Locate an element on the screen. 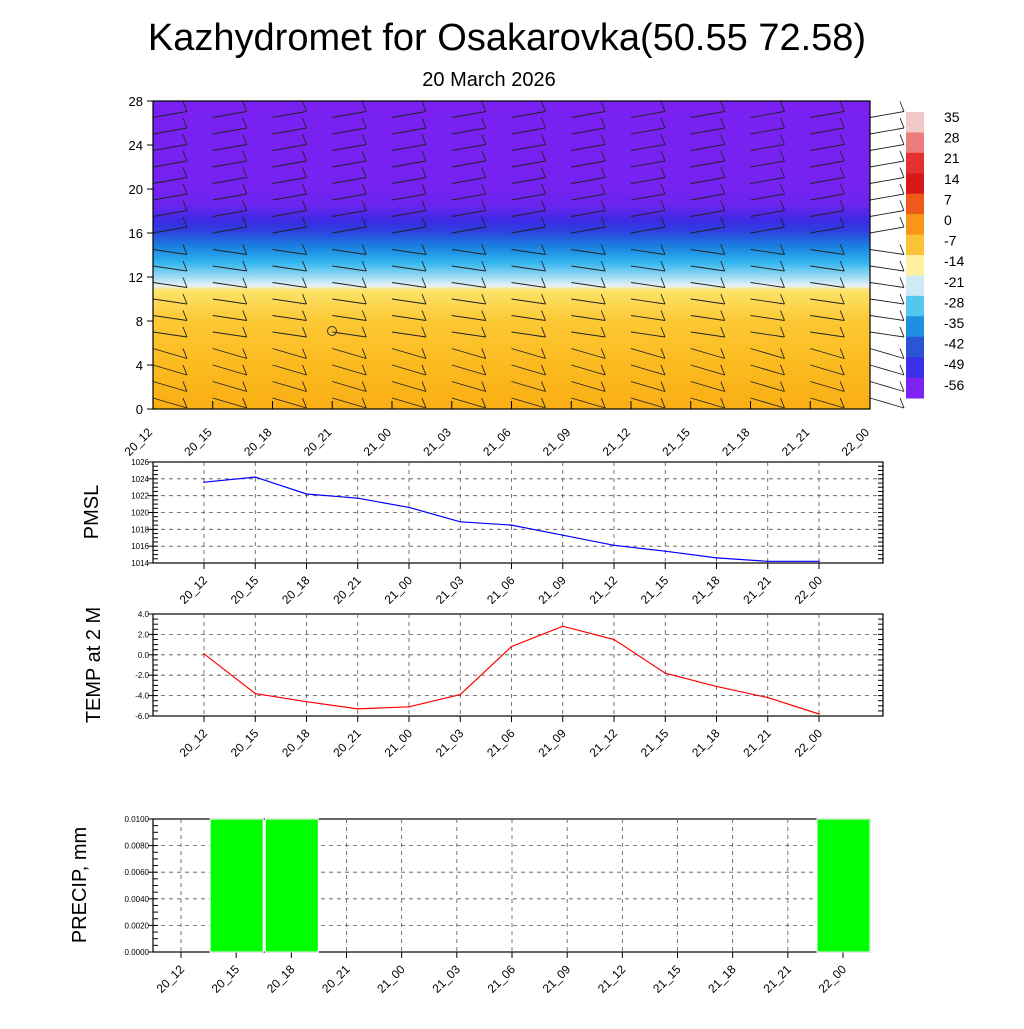 The image size is (1024, 1029). precip-y-tick-label: 0.0000 is located at coordinates (137, 952).